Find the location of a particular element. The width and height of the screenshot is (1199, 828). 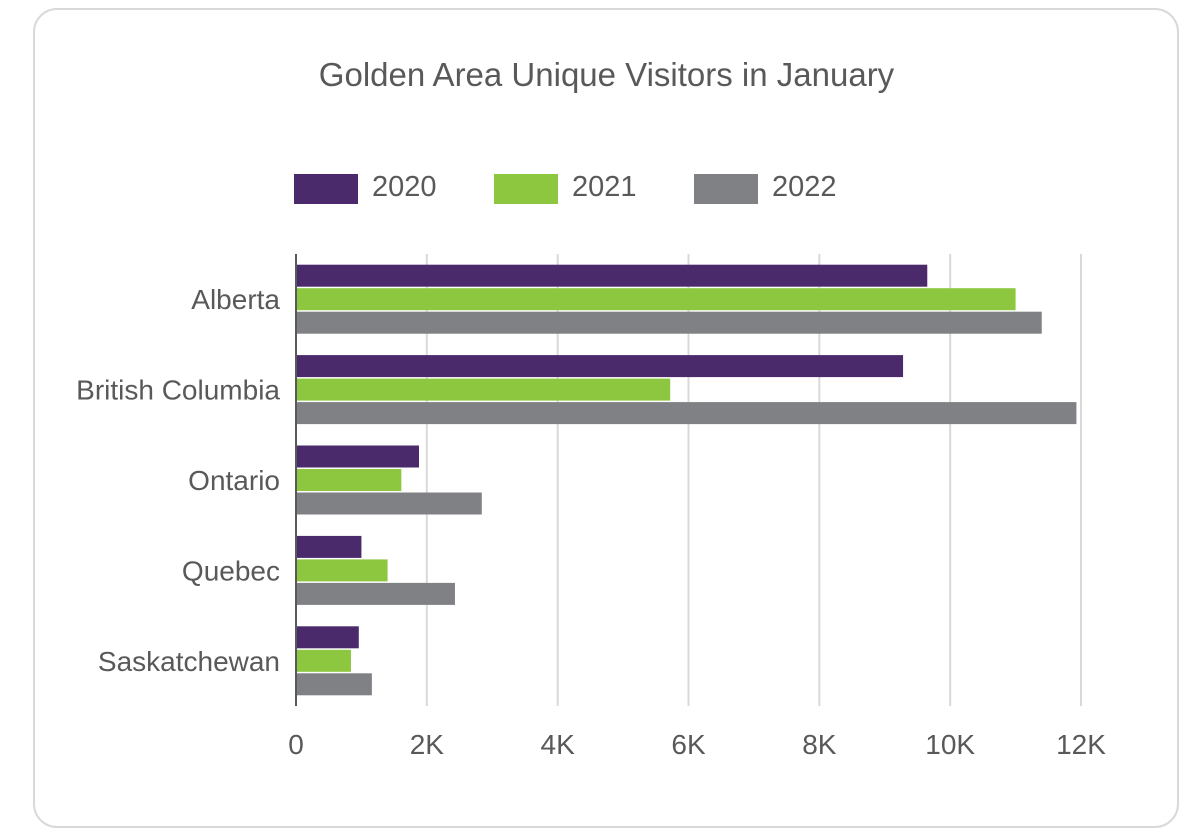

legend-label-2021: 2021 is located at coordinates (604, 187).